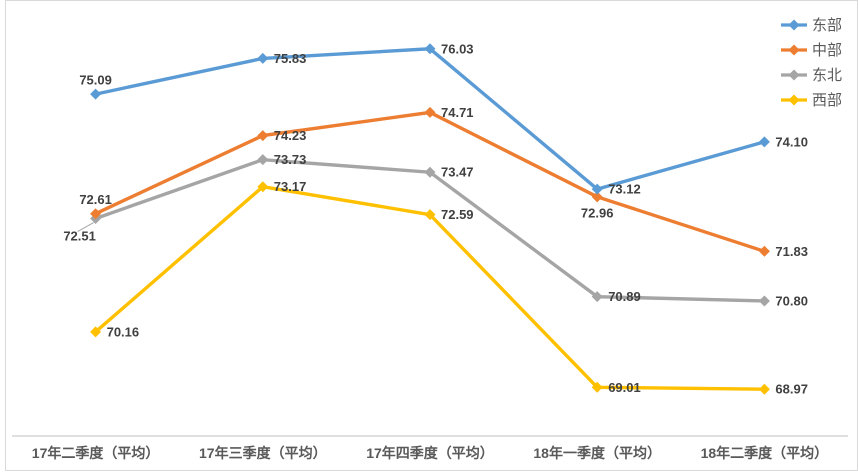 The image size is (858, 474). What do you see at coordinates (826, 50) in the screenshot?
I see `legend-label-central: 中部` at bounding box center [826, 50].